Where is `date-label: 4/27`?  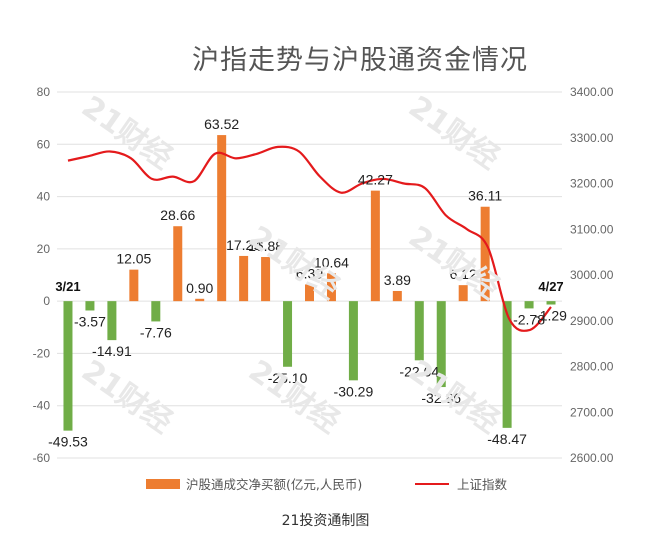
date-label: 4/27 is located at coordinates (550, 286).